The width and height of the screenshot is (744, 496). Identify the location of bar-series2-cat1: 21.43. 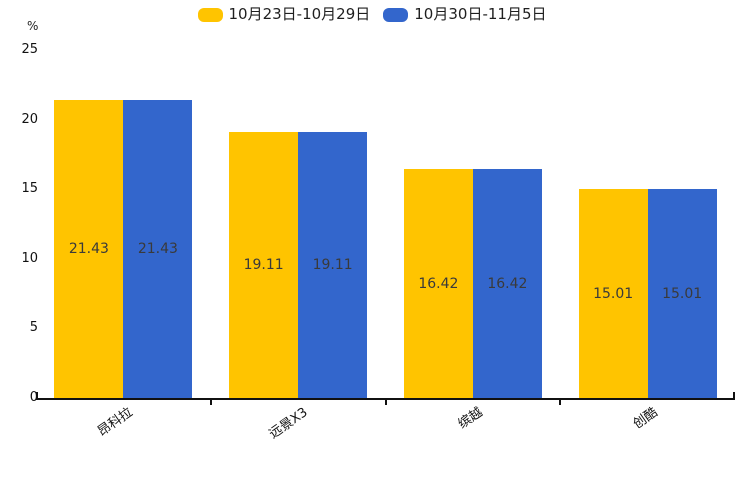
(158, 248).